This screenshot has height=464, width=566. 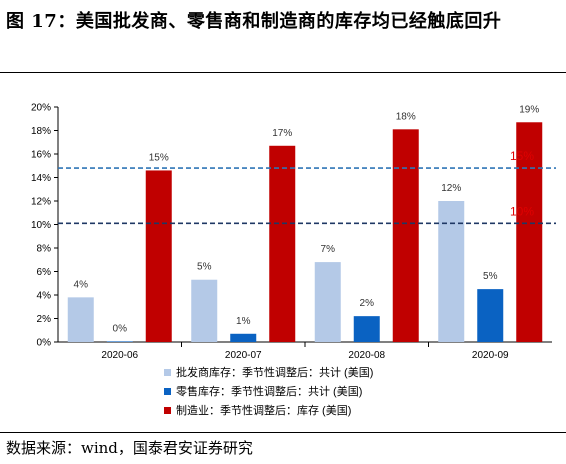 What do you see at coordinates (328, 249) in the screenshot?
I see `data-label: 7%` at bounding box center [328, 249].